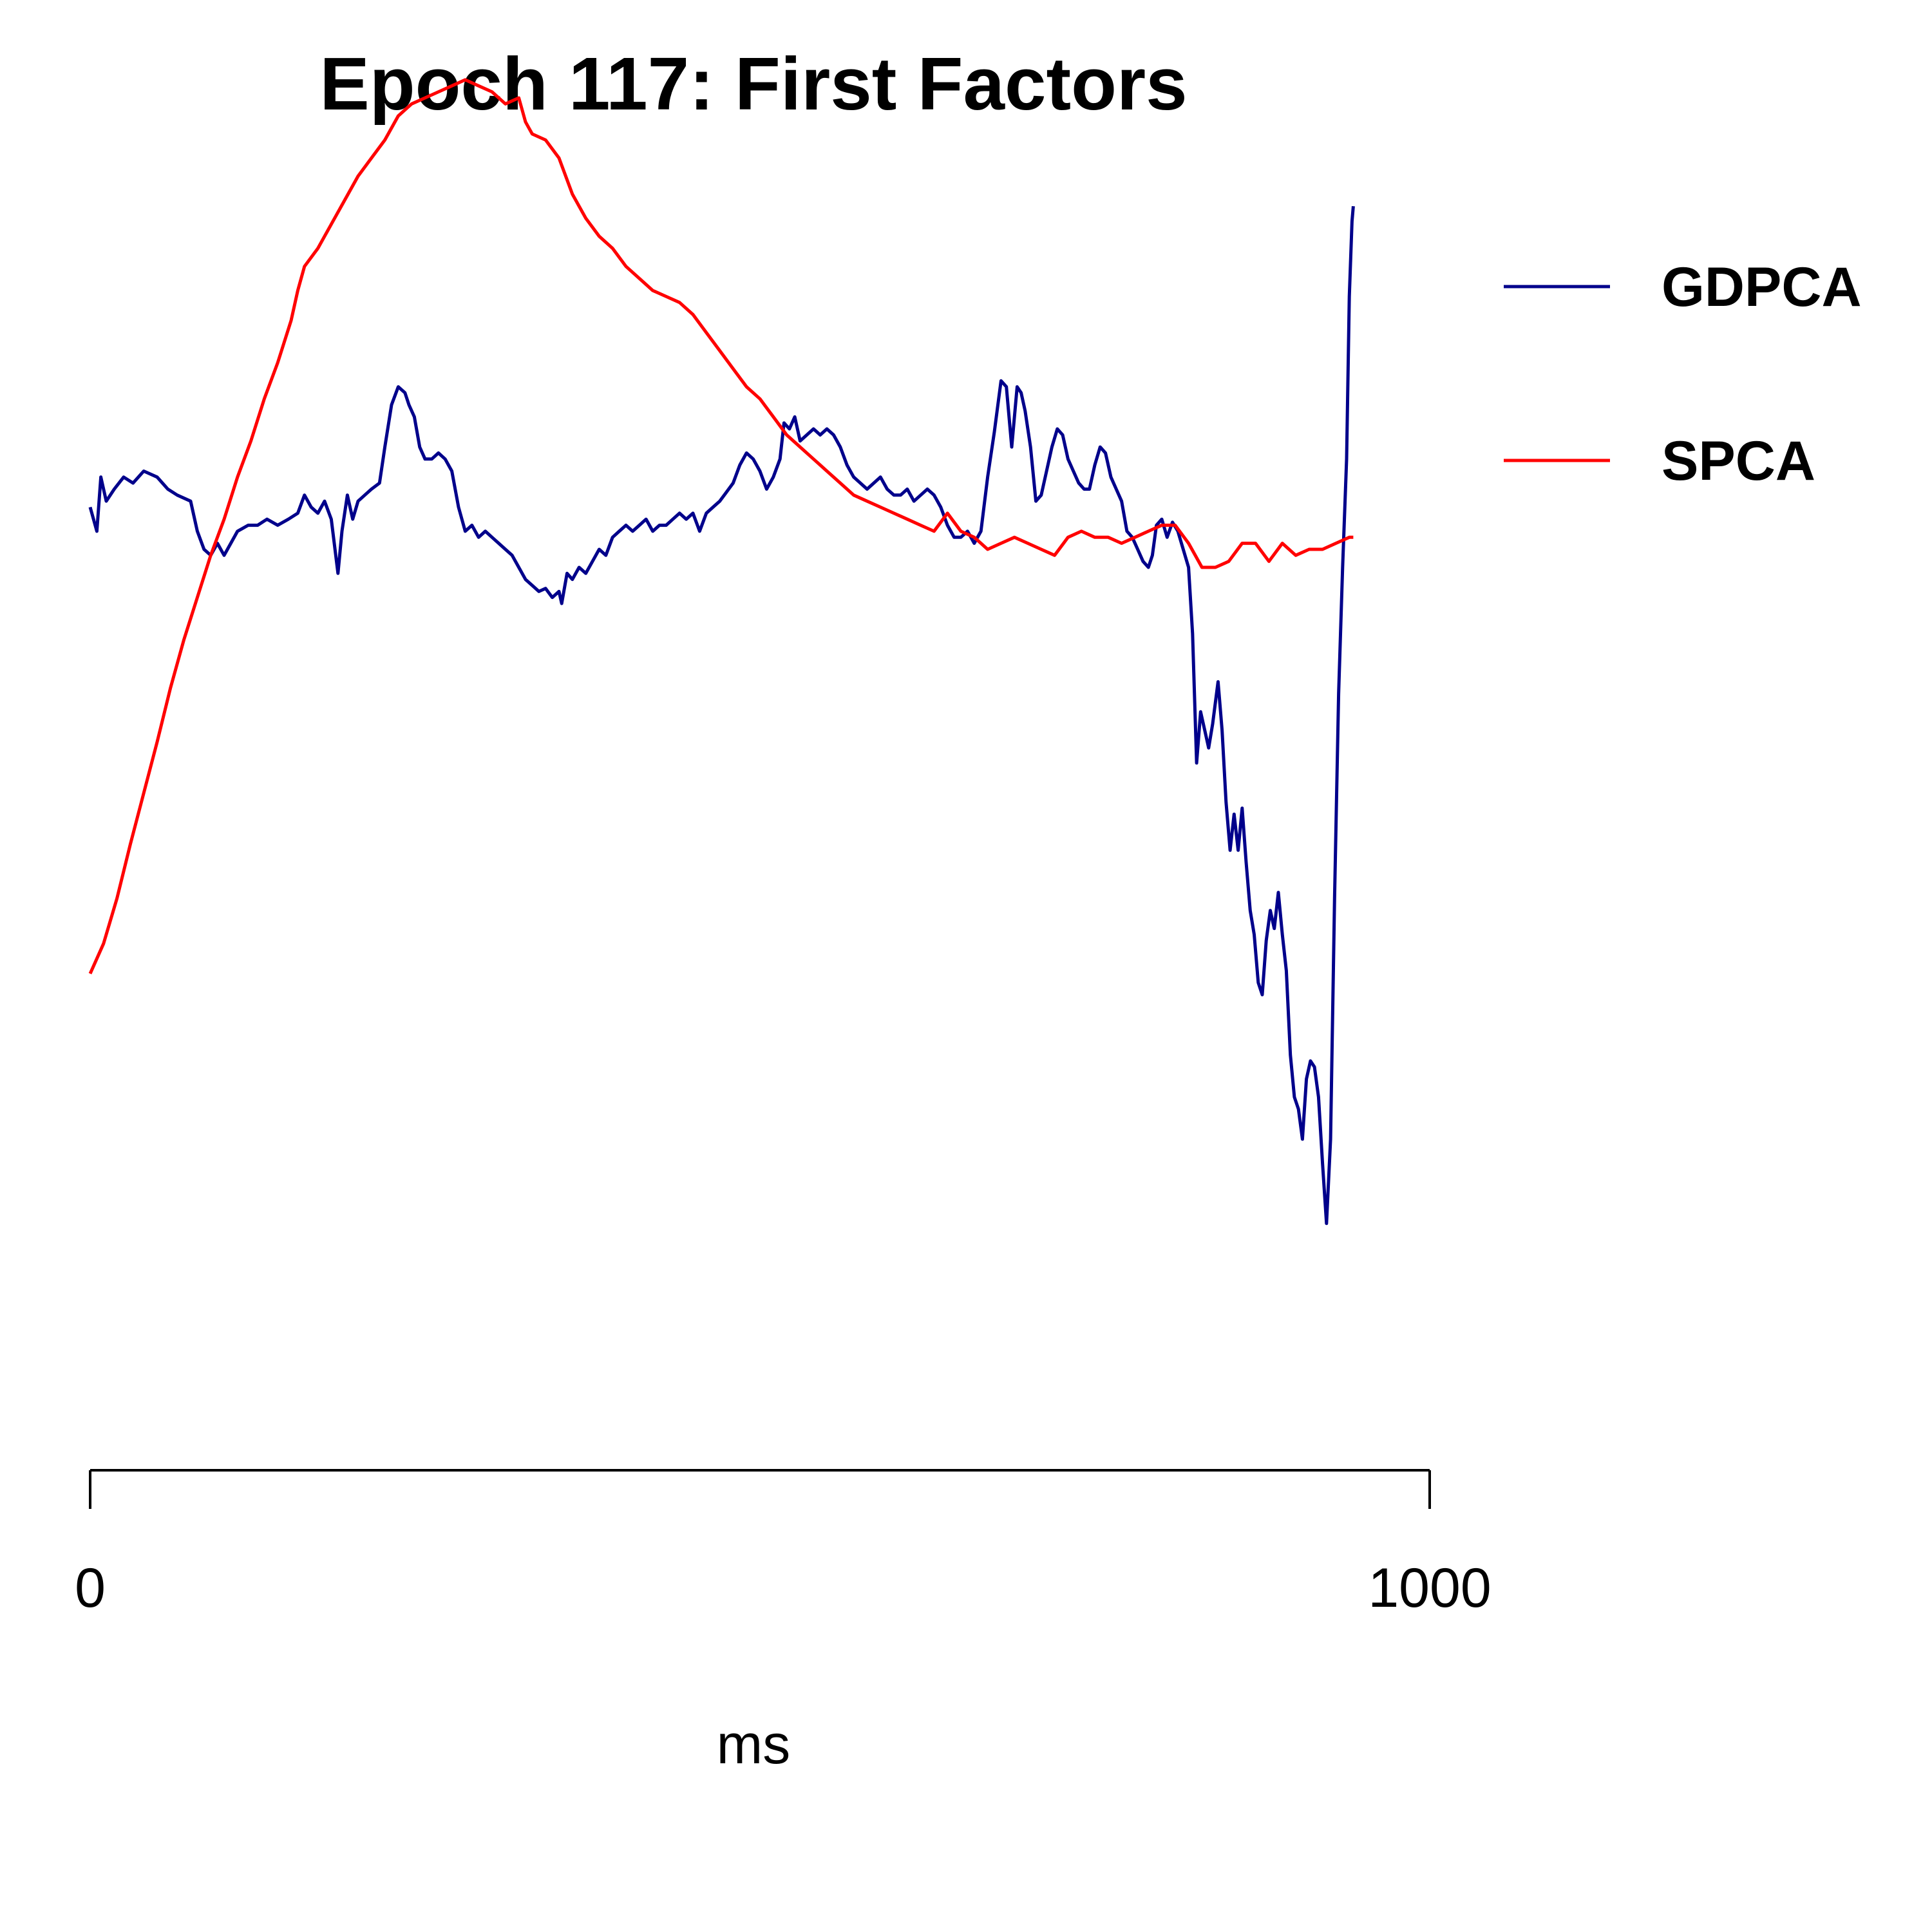 Image resolution: width=1932 pixels, height=1932 pixels. Describe the element at coordinates (1739, 461) in the screenshot. I see `legend-label-spca: SPCA` at that location.